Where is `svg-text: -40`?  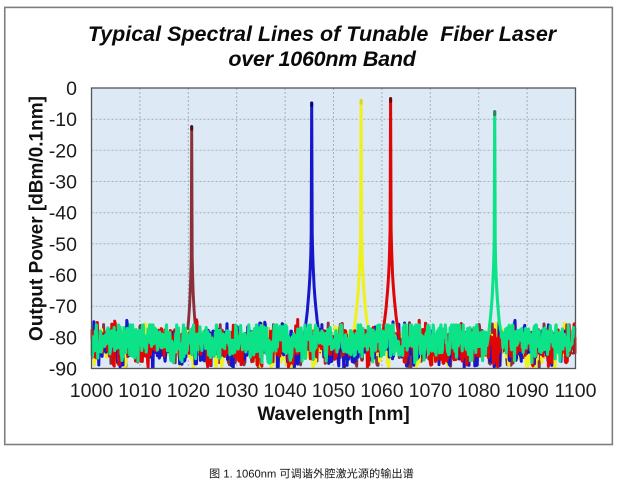
svg-text: -40 is located at coordinates (63, 214).